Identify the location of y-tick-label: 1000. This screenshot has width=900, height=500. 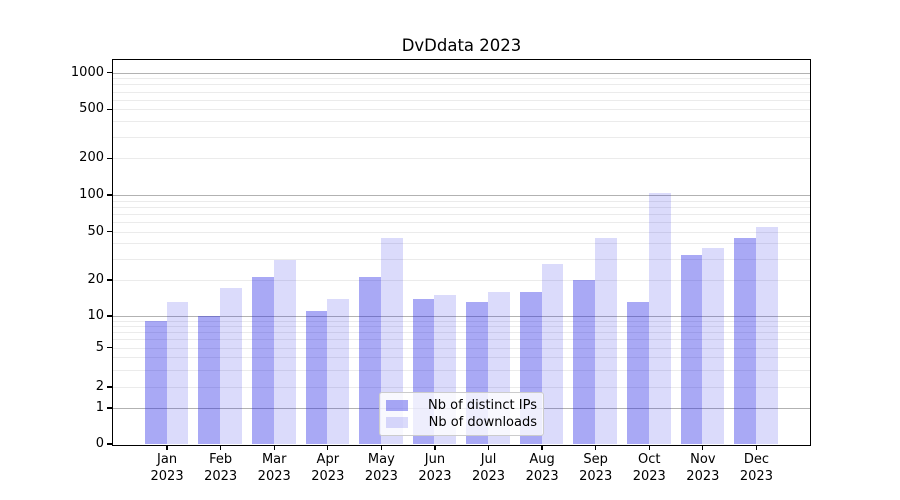
(87, 72).